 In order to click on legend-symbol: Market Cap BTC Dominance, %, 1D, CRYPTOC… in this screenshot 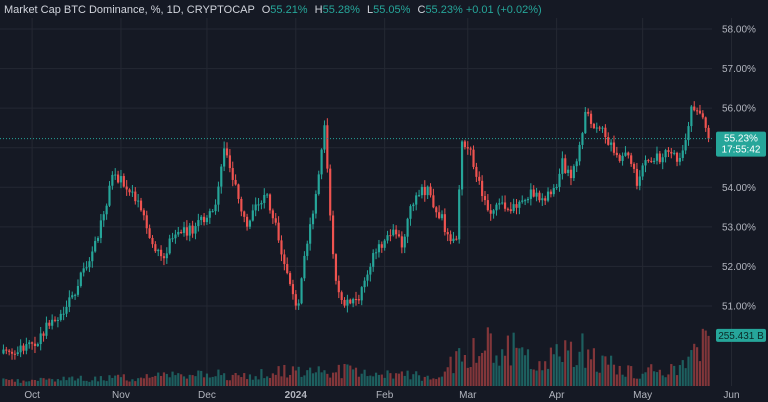, I will do `click(129, 10)`.